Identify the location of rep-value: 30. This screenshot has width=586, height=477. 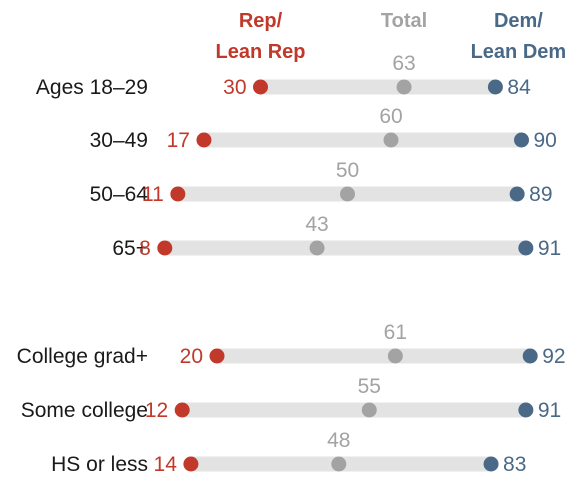
(234, 87).